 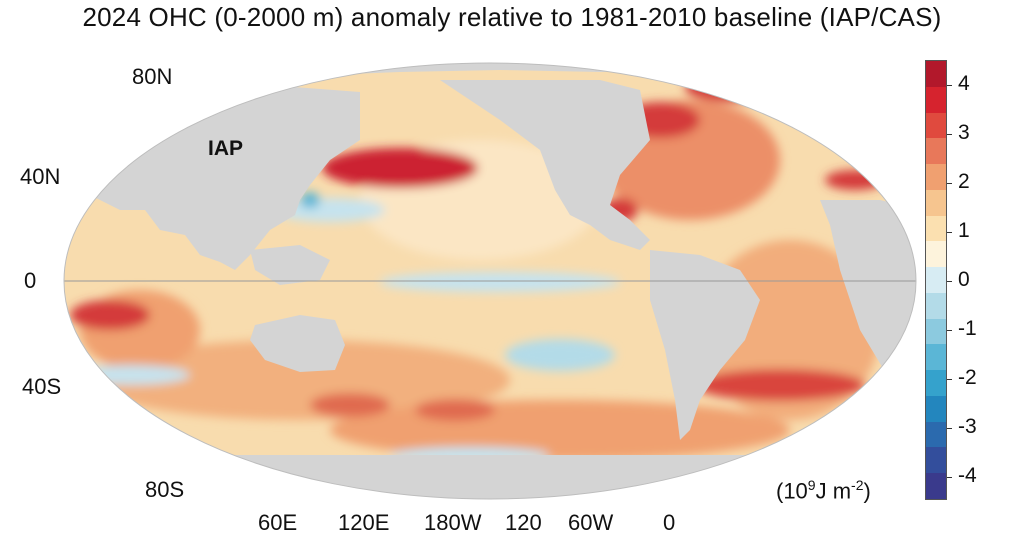 What do you see at coordinates (811, 485) in the screenshot?
I see `units-exponent: 9` at bounding box center [811, 485].